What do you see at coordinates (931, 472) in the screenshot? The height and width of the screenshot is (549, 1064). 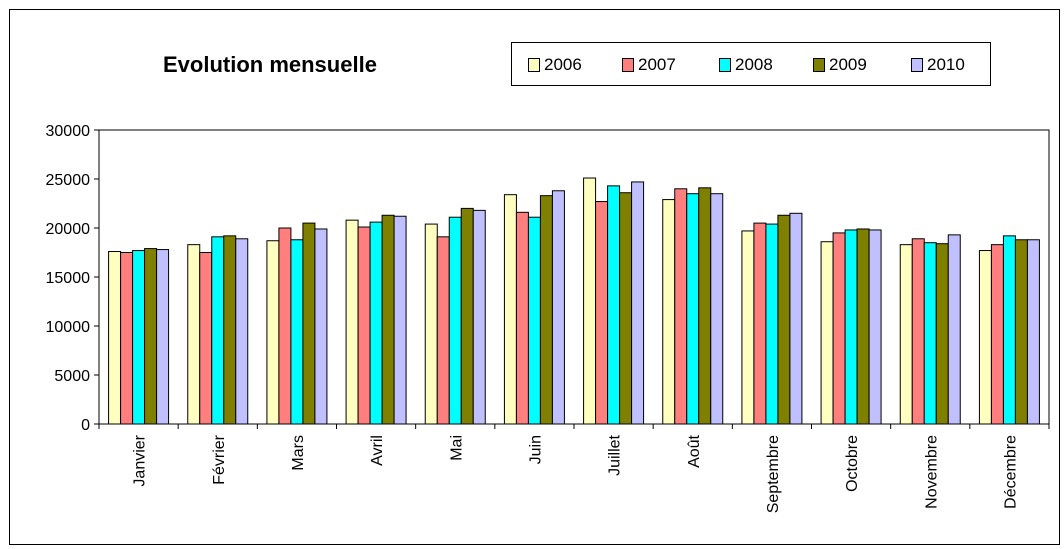 I see `x-tick-label: Novembre` at bounding box center [931, 472].